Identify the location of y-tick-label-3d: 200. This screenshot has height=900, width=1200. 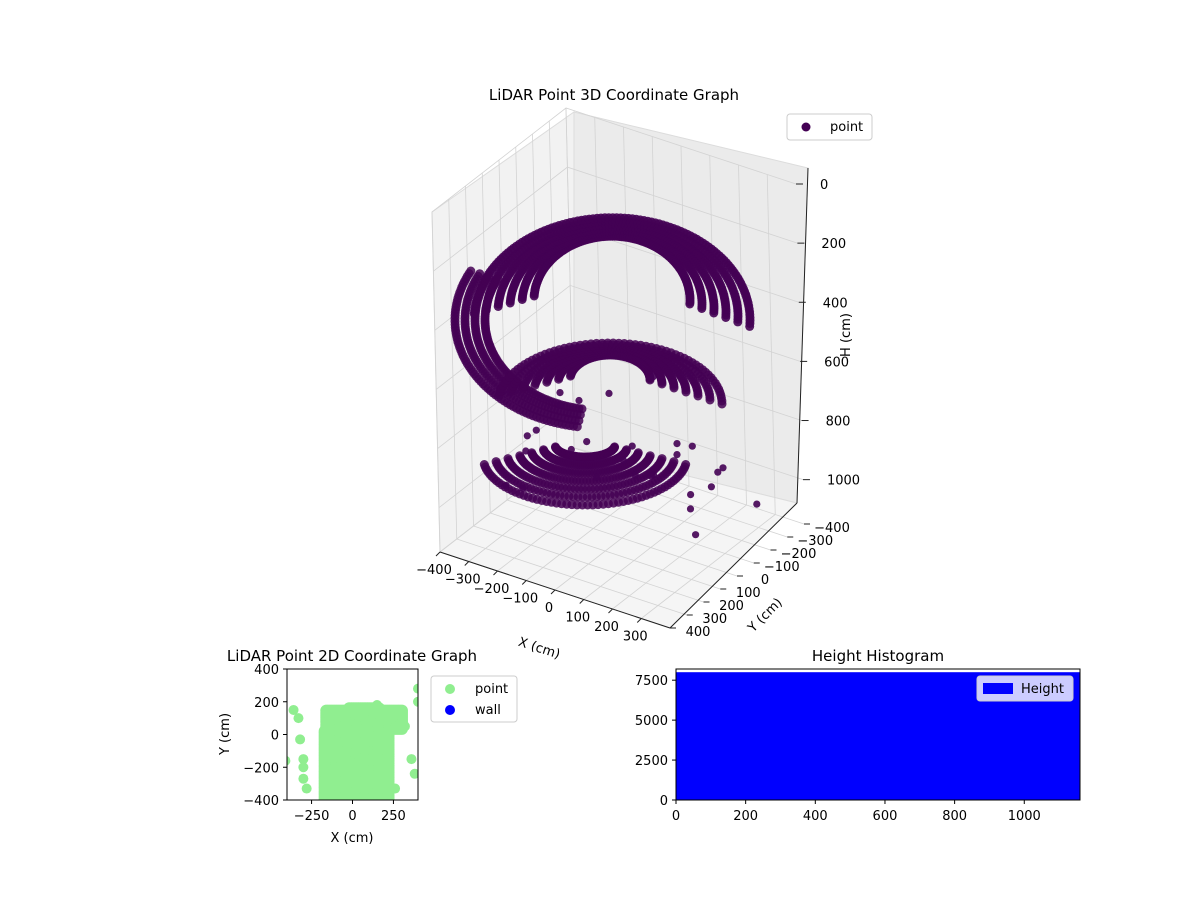
(731, 606).